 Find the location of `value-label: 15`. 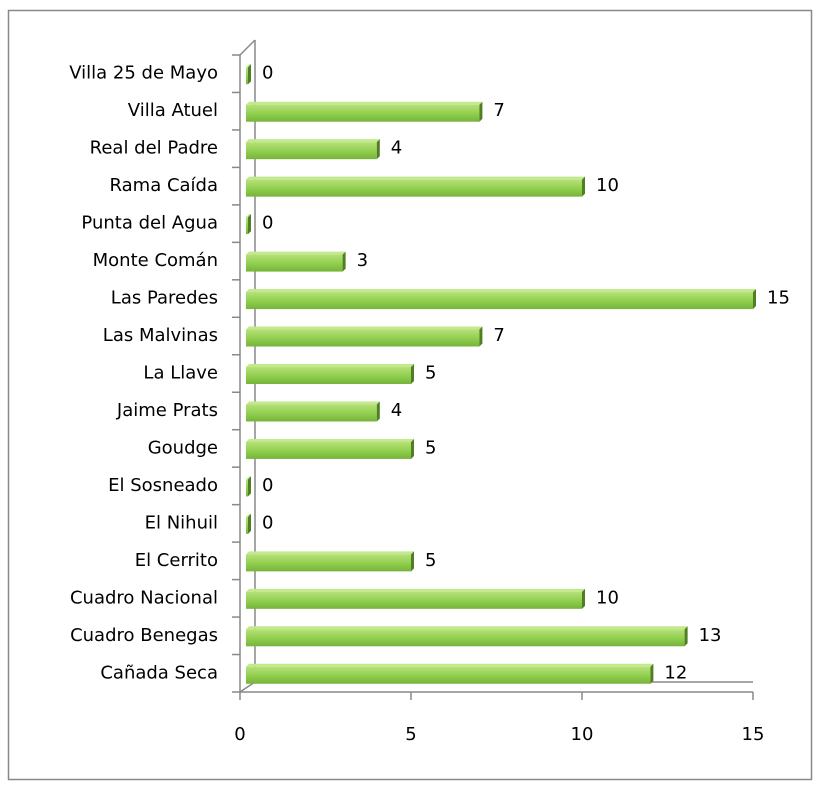

value-label: 15 is located at coordinates (778, 298).